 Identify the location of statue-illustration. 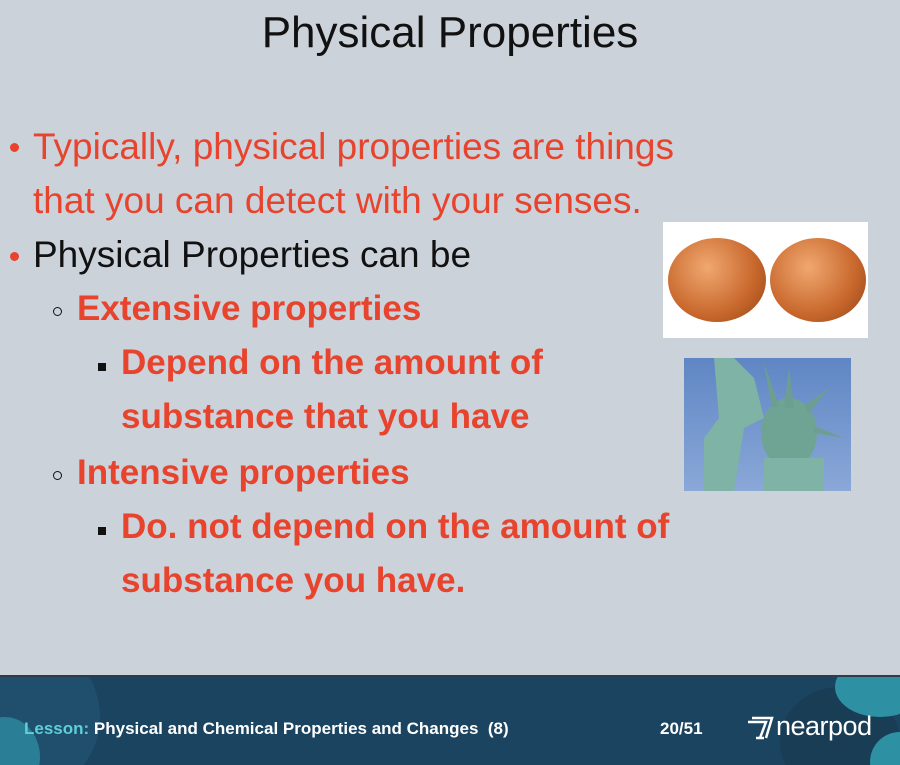
(774, 424).